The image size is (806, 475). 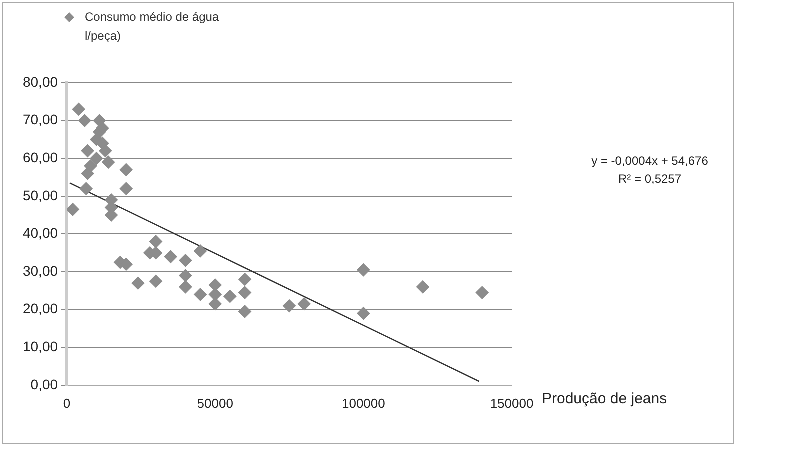 I want to click on y-tick-label: 10,00, so click(x=40, y=346).